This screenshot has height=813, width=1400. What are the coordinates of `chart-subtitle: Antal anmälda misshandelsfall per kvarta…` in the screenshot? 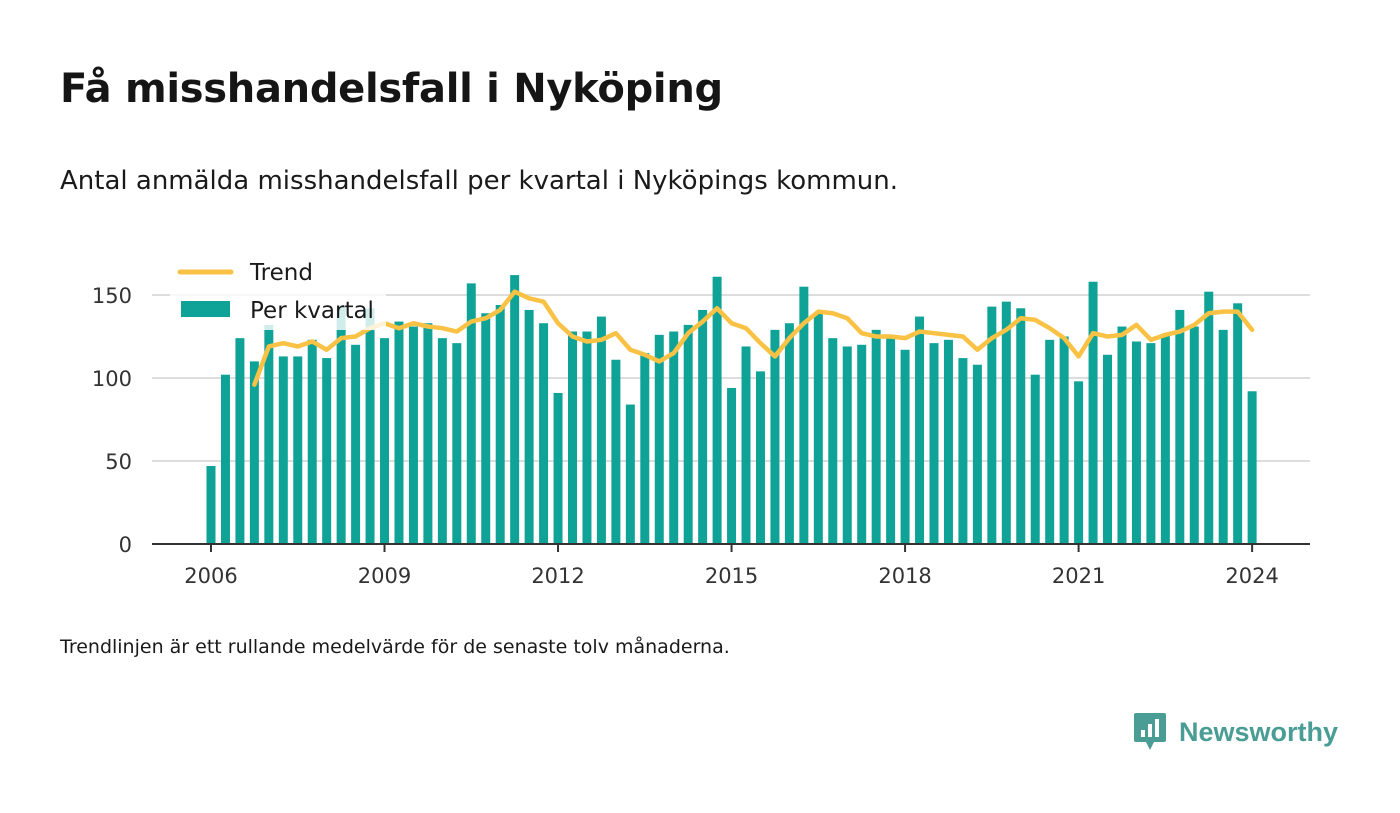 It's located at (479, 181).